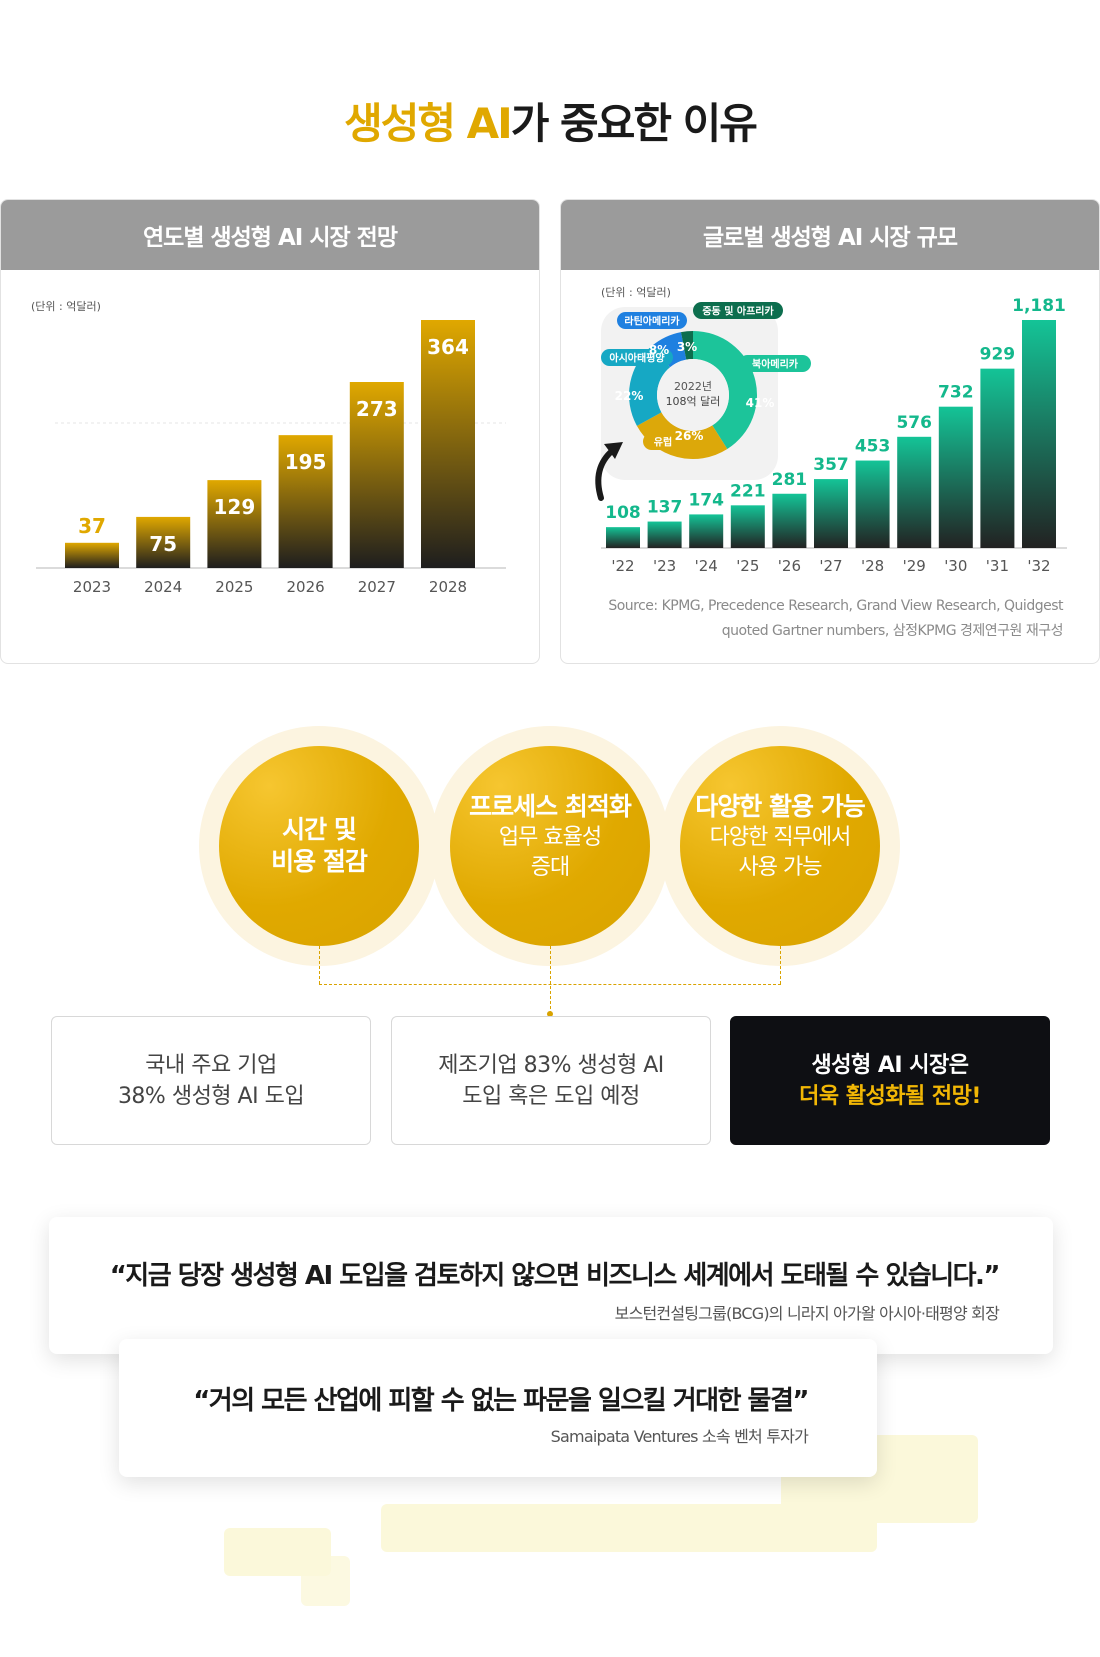 The height and width of the screenshot is (1657, 1100). I want to click on bar-2026, so click(305, 501).